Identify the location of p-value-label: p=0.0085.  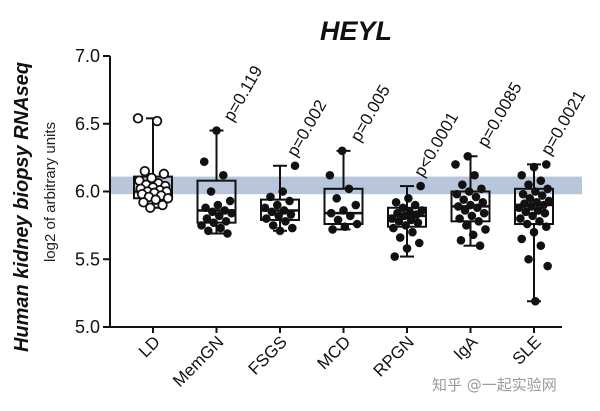
(500, 114).